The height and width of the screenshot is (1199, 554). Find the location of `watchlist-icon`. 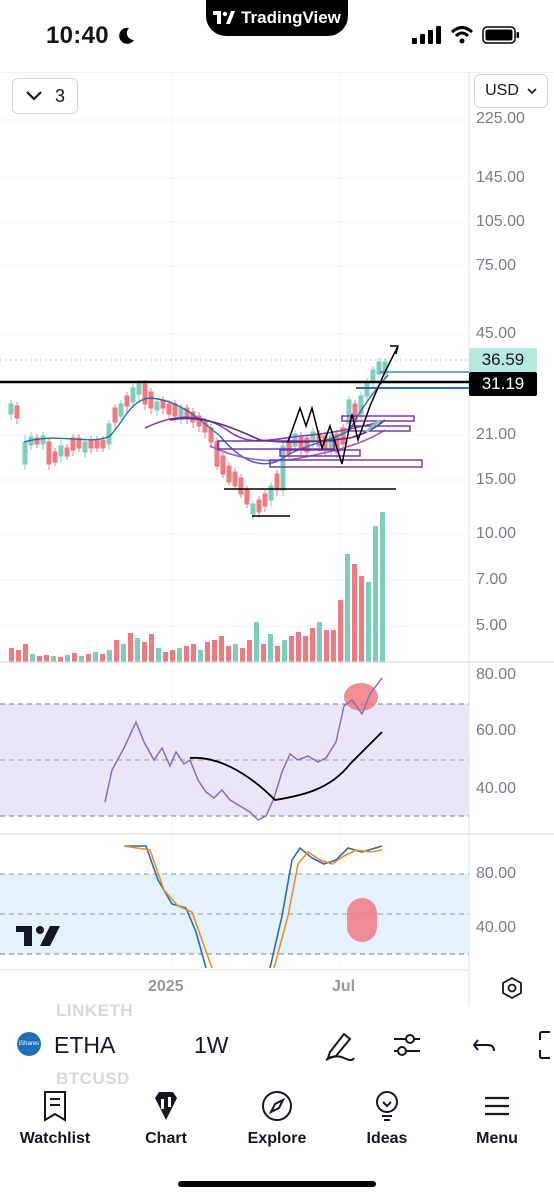

watchlist-icon is located at coordinates (55, 1106).